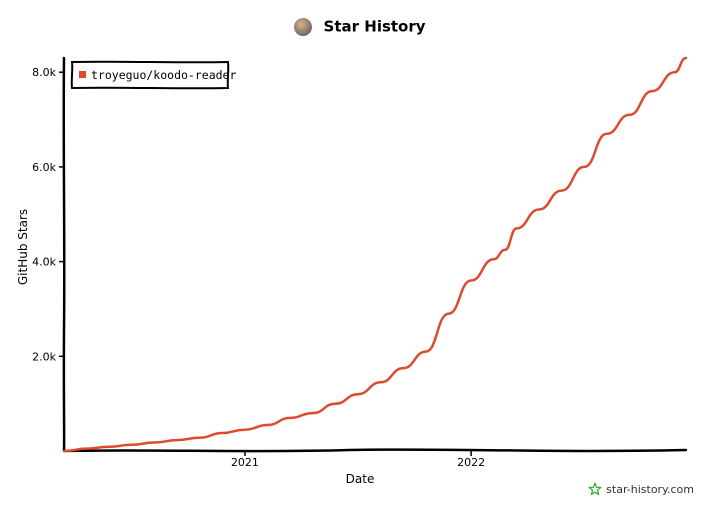 The image size is (720, 508). Describe the element at coordinates (48, 214) in the screenshot. I see `y-ticks: 2.0k 4.0k 6.0k 8.0k` at that location.